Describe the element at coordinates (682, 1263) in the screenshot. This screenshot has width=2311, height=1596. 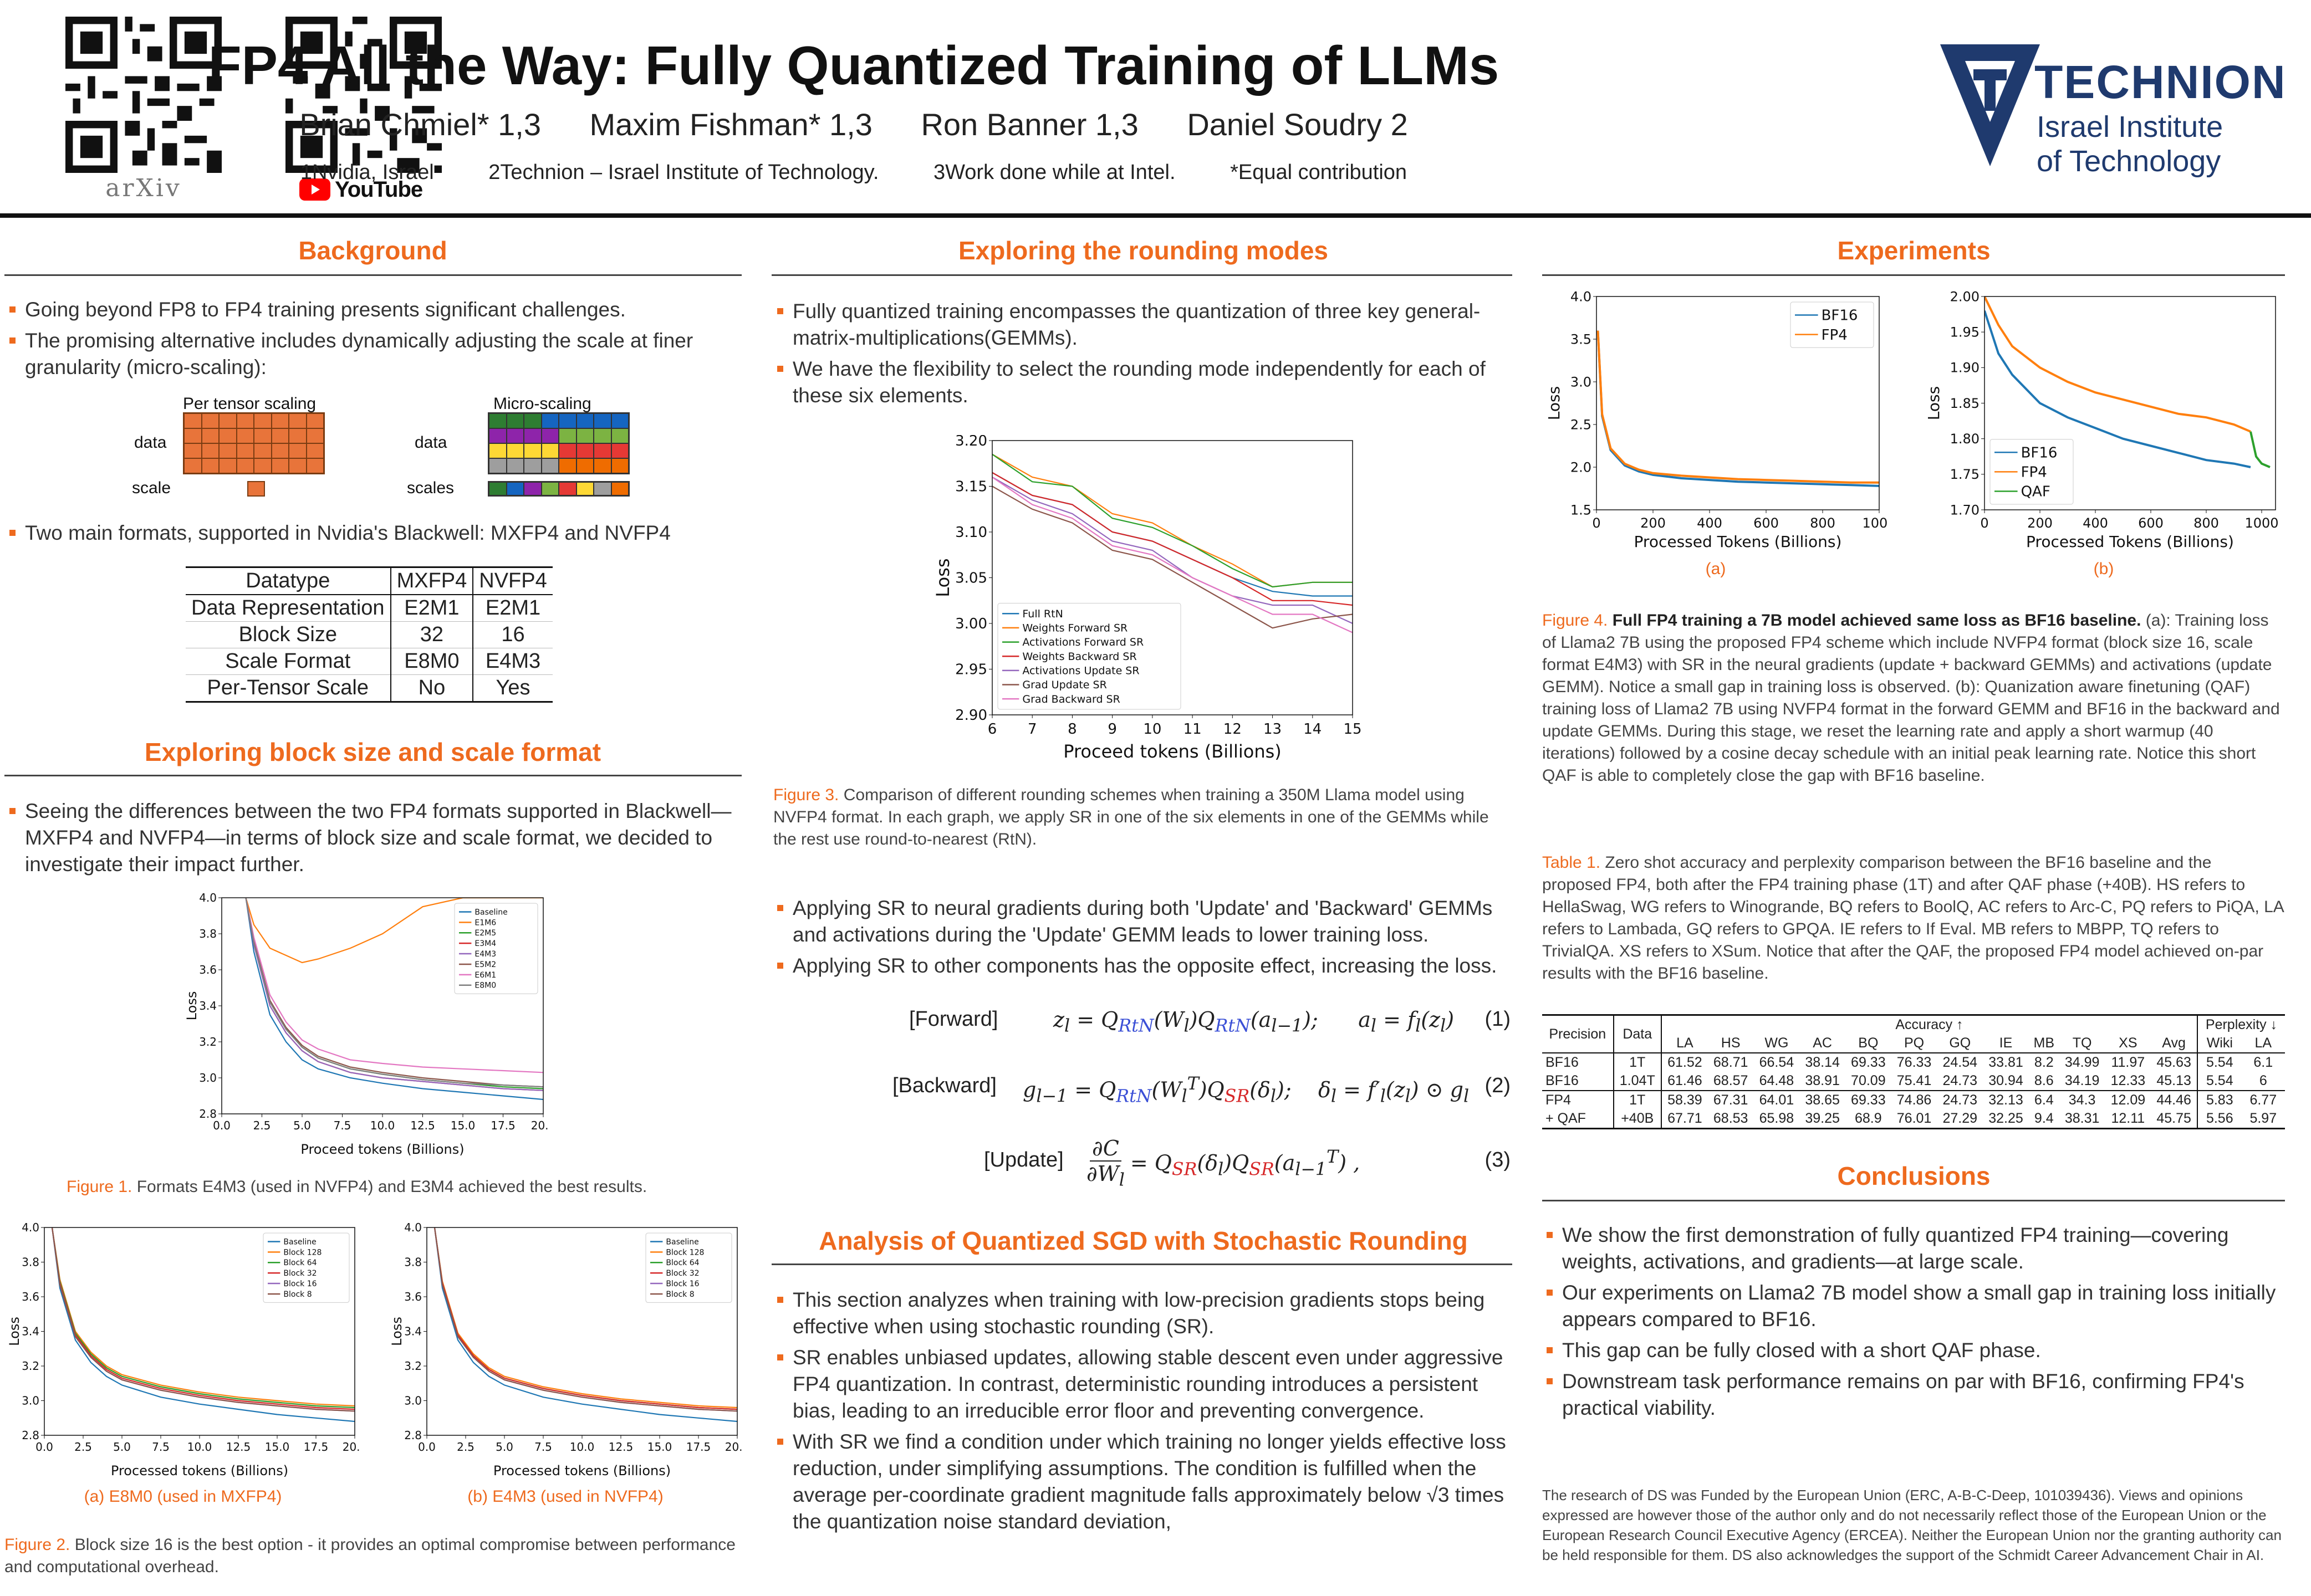
I see `legend-label: Block 64` at that location.